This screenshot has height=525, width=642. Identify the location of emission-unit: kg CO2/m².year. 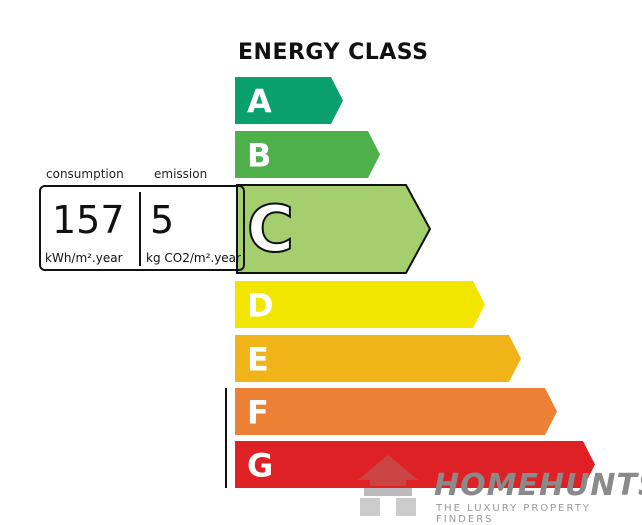
(193, 258).